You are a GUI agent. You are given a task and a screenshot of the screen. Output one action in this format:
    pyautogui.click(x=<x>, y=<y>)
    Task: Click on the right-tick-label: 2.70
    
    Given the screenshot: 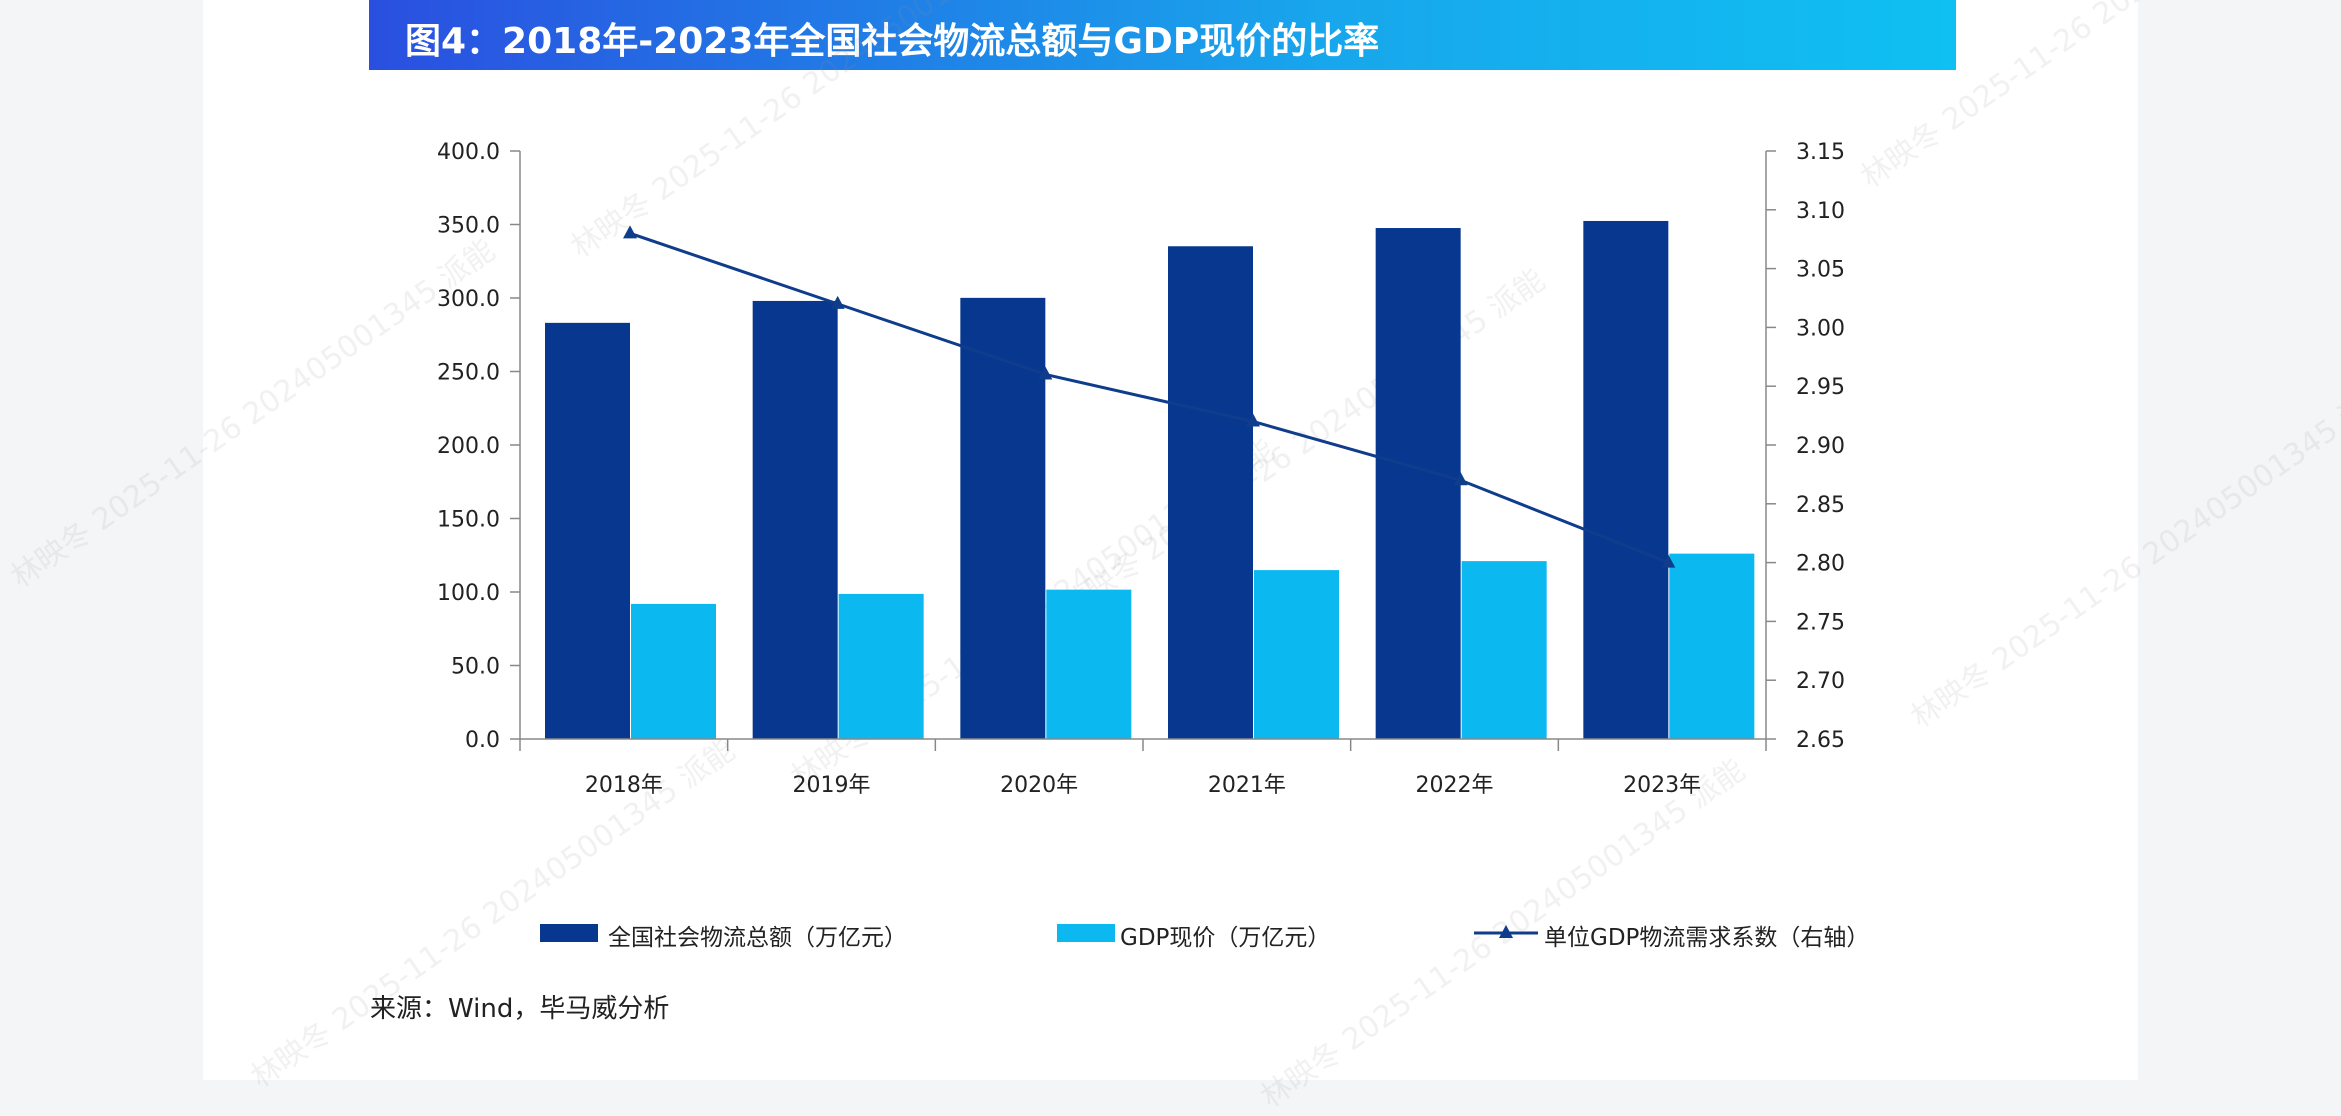 What is the action you would take?
    pyautogui.click(x=1820, y=681)
    